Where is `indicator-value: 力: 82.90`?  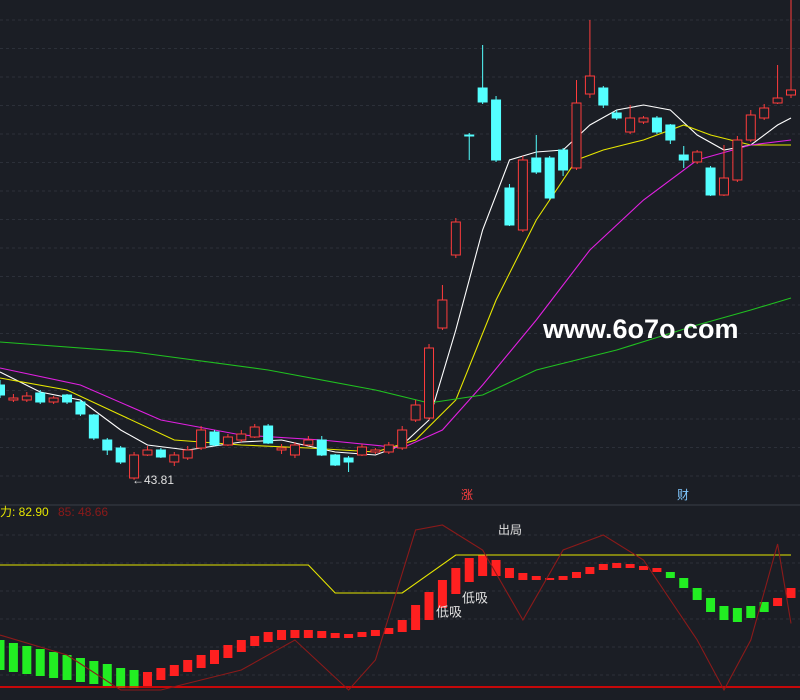
indicator-value: 力: 82.90 is located at coordinates (24, 512).